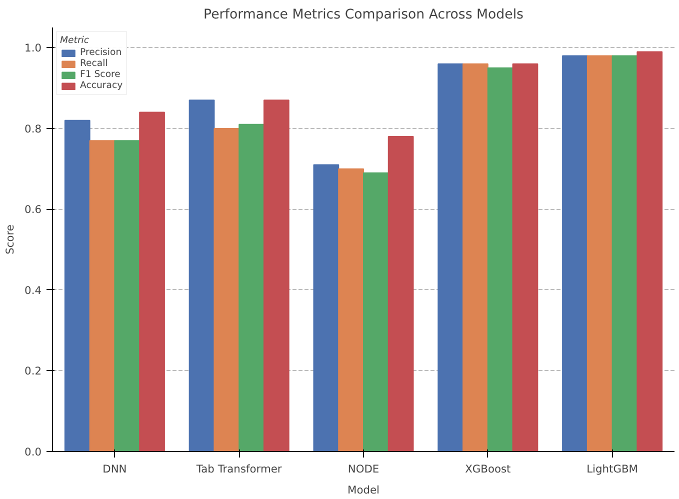 The image size is (679, 499). What do you see at coordinates (101, 52) in the screenshot?
I see `legend-label: Precision` at bounding box center [101, 52].